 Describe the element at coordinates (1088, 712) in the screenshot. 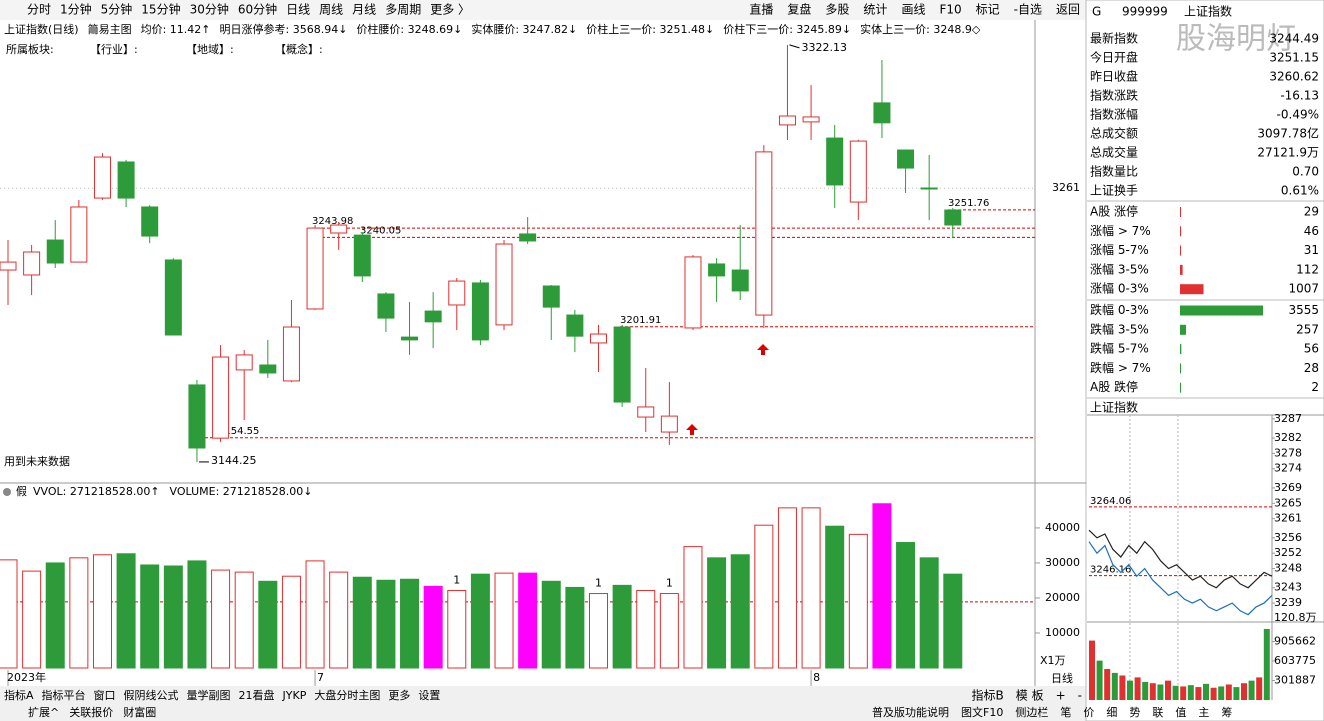

I see `status-item: 价` at that location.